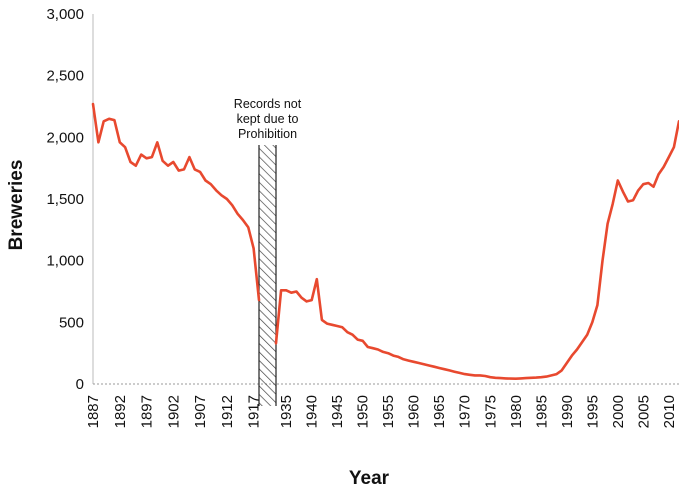 The width and height of the screenshot is (679, 491). What do you see at coordinates (669, 411) in the screenshot?
I see `x-tick-label: 2010` at bounding box center [669, 411].